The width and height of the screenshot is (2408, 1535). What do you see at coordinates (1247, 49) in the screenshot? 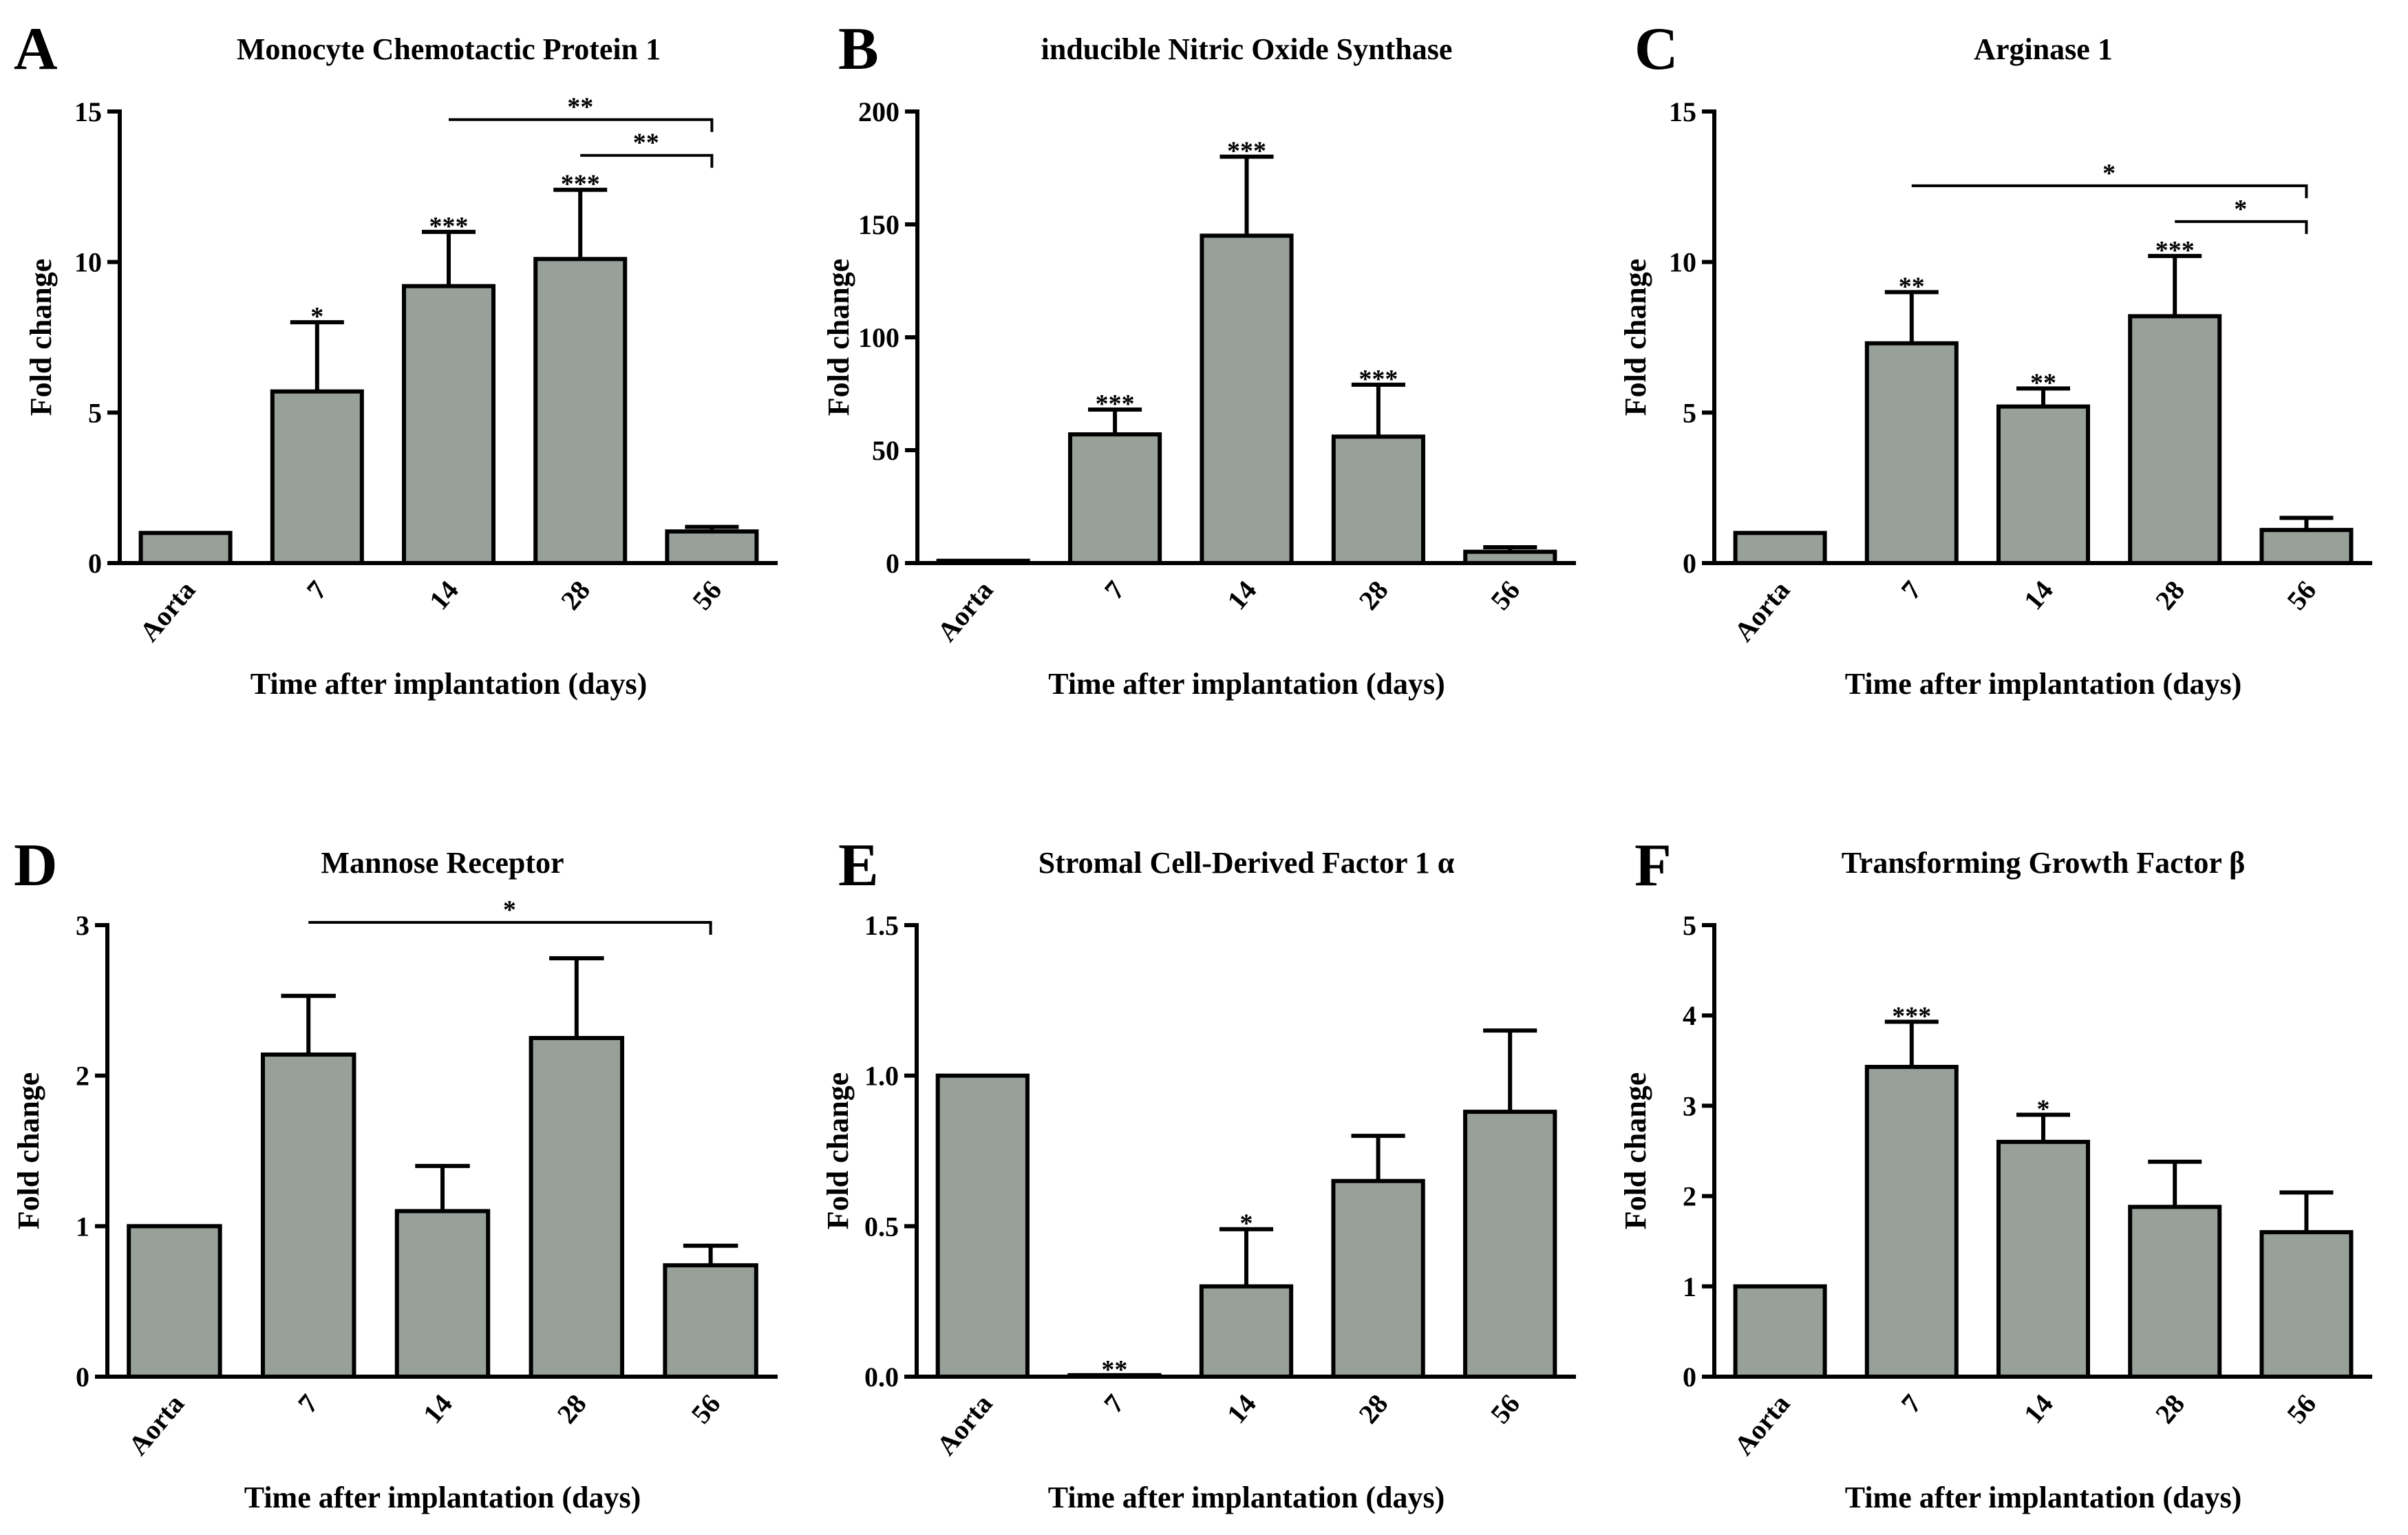
I see `chart-title: inducible Nitric Oxide Synthase` at bounding box center [1247, 49].